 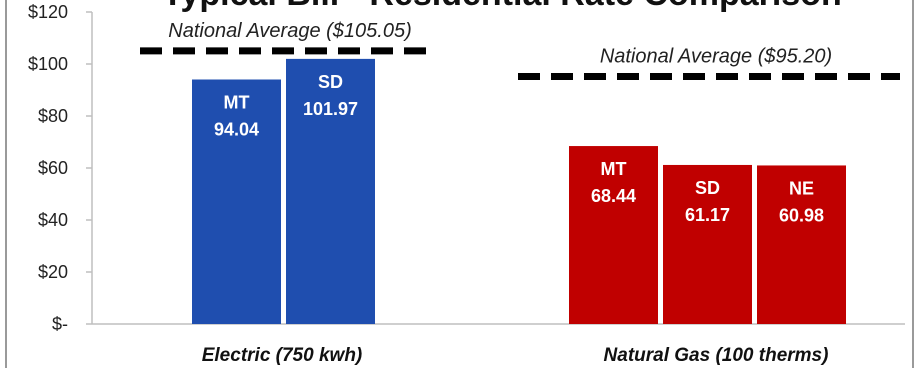 I want to click on y-tick-label: $80, so click(x=53, y=116).